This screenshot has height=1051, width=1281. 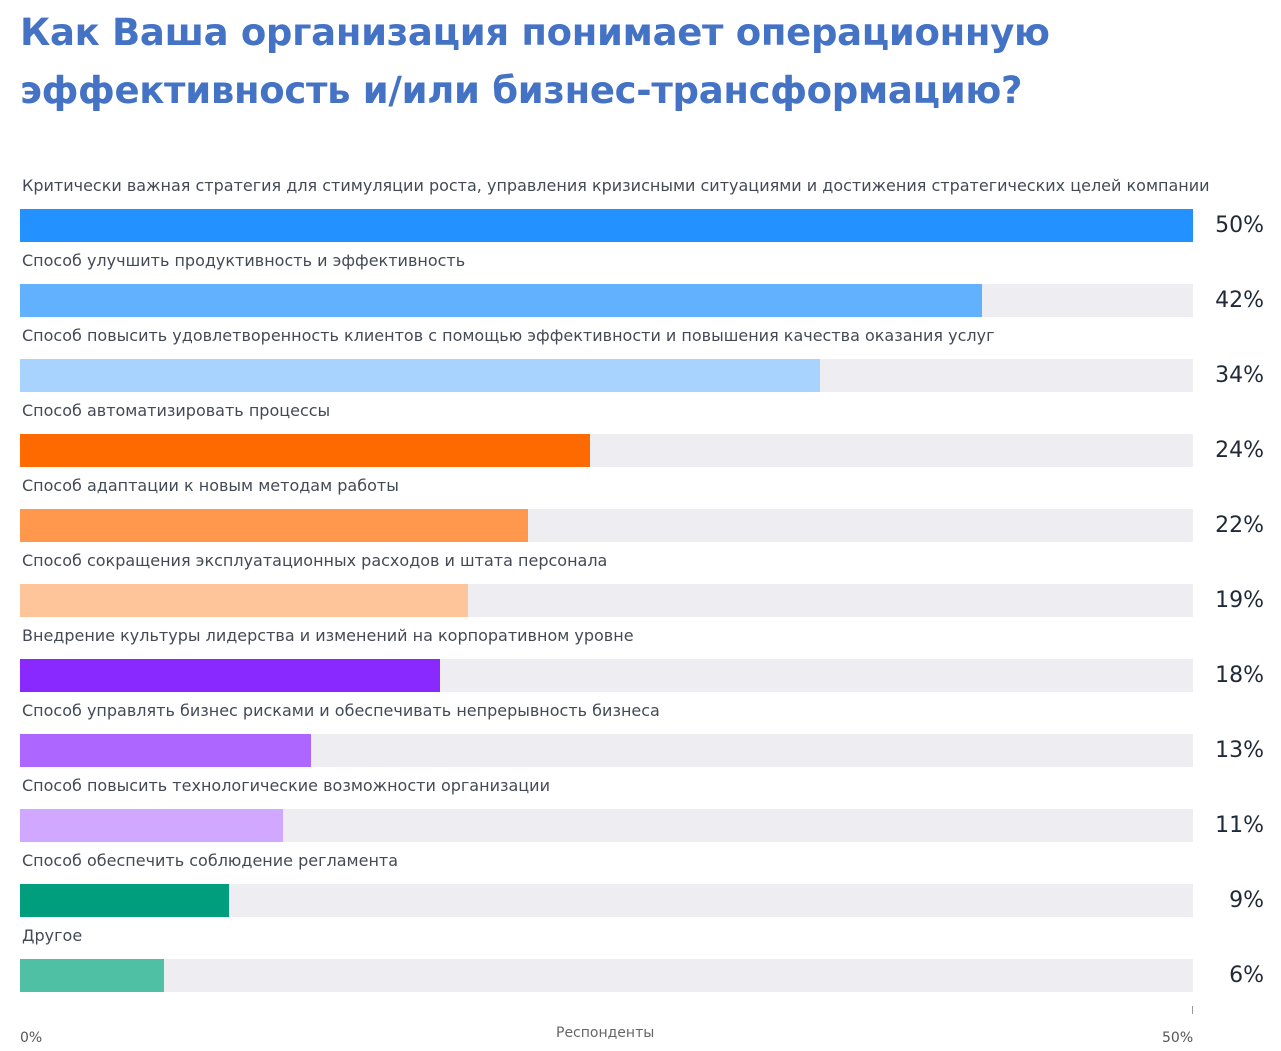 What do you see at coordinates (1239, 600) in the screenshot?
I see `bar-value-label: 19%` at bounding box center [1239, 600].